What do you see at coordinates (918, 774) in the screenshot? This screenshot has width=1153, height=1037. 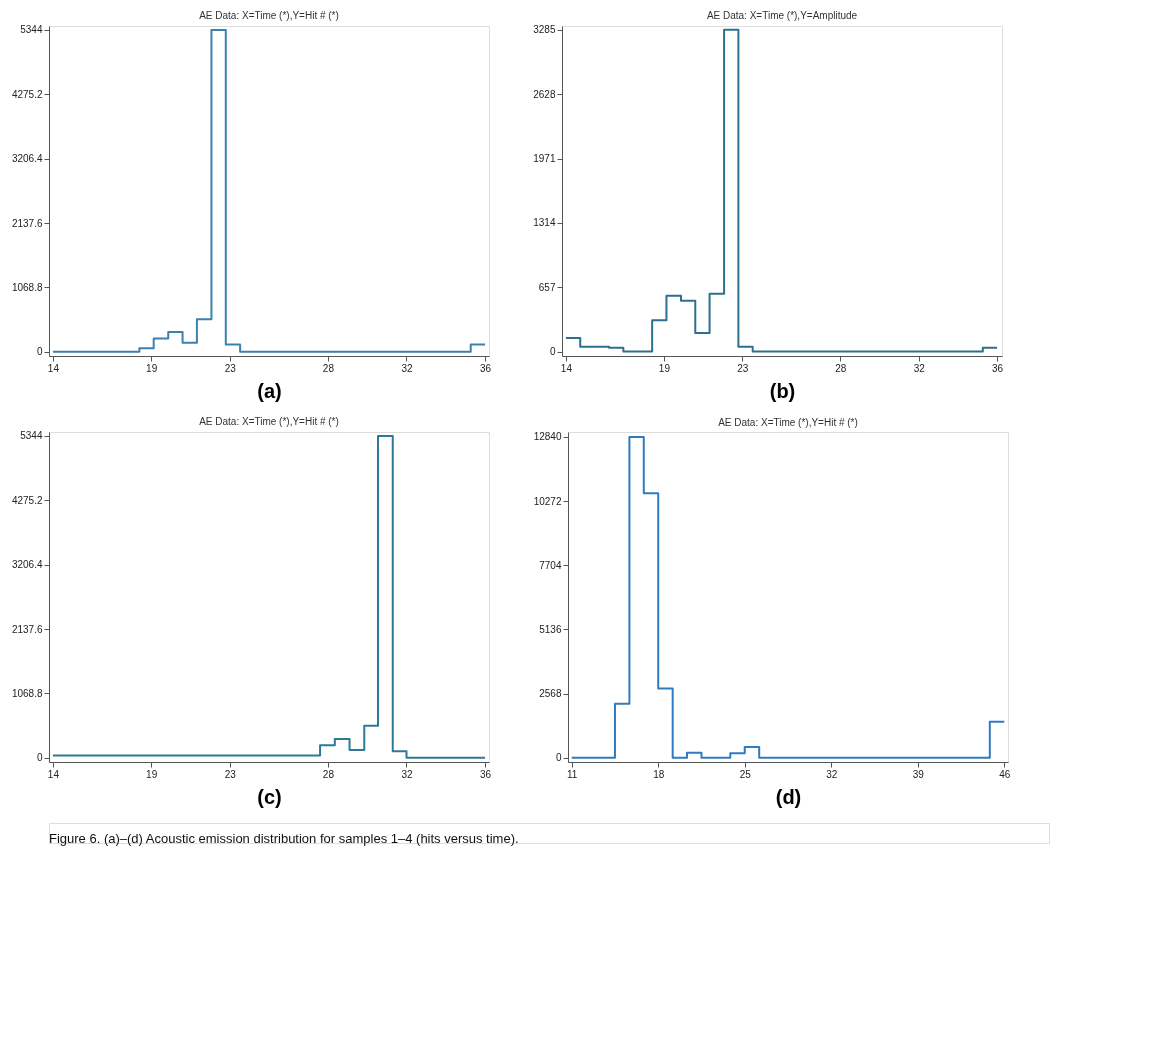 I see `x-tick-label: 39` at bounding box center [918, 774].